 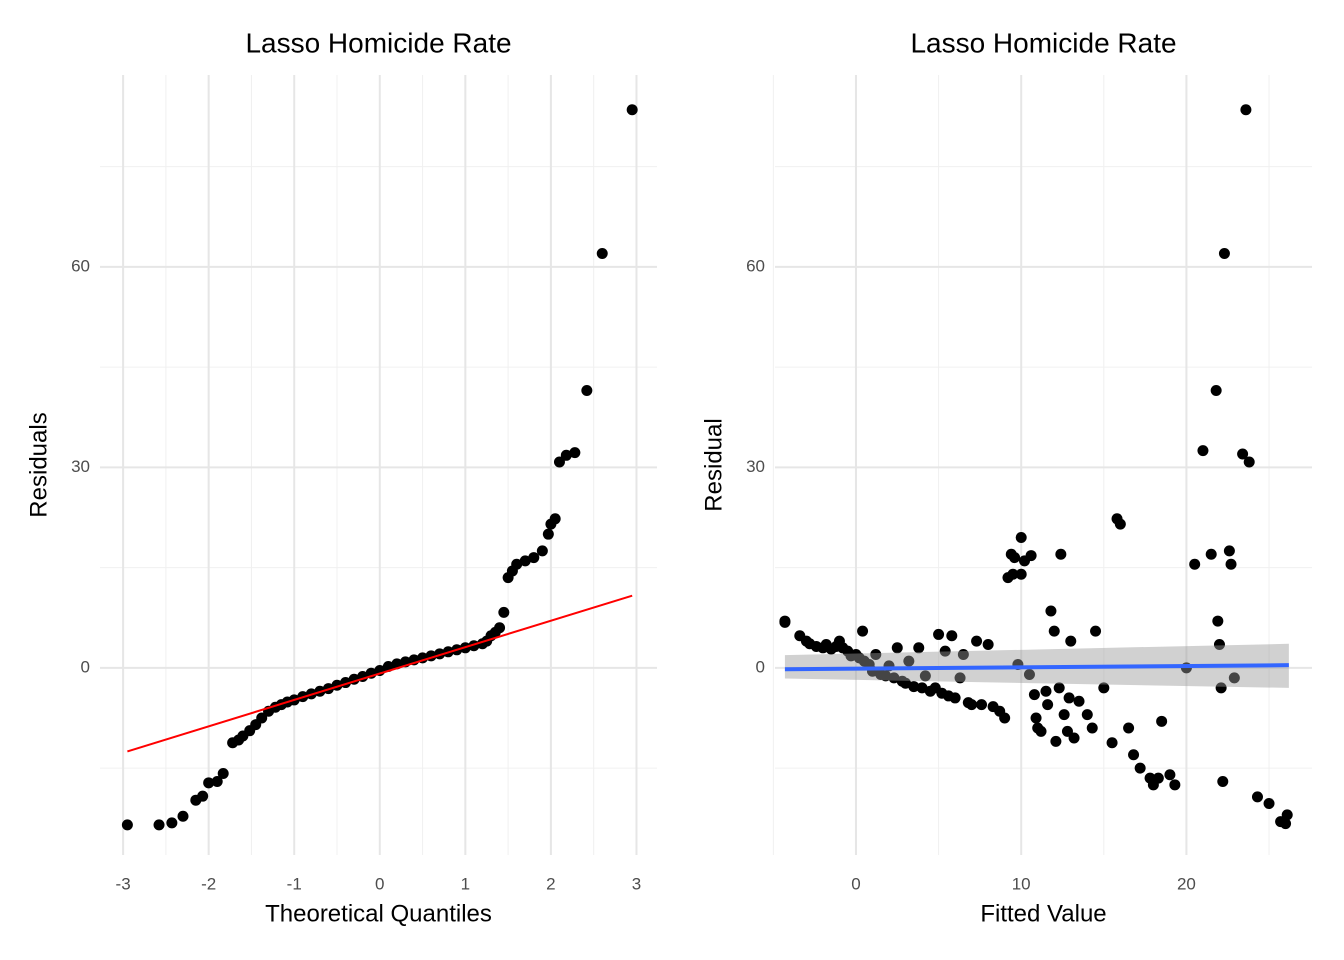 What do you see at coordinates (713, 464) in the screenshot?
I see `y-axis-title: Residual` at bounding box center [713, 464].